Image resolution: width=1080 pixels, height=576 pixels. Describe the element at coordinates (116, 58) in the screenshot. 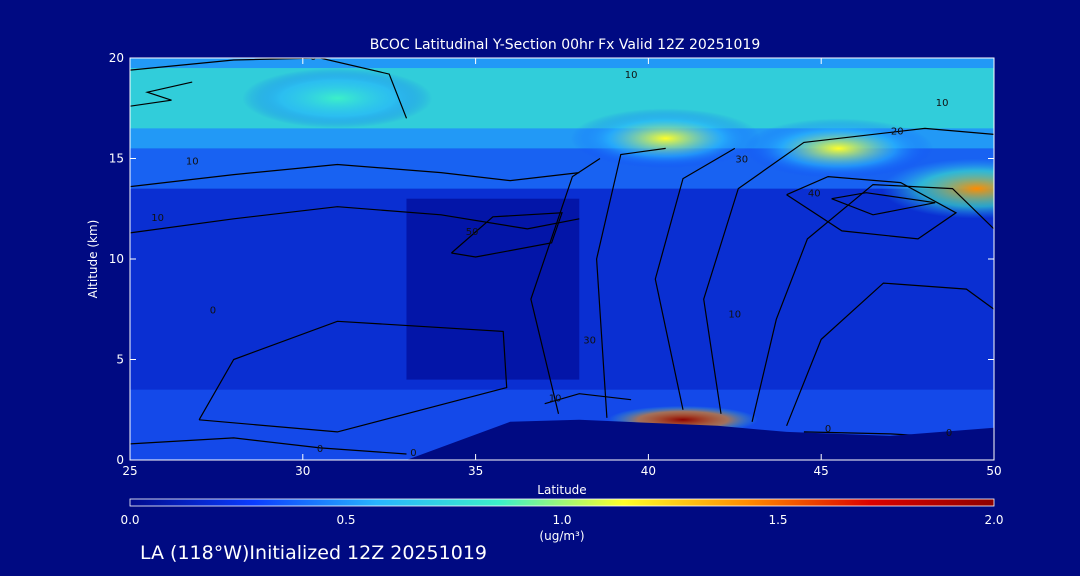

I see `y-tick-label: 20` at that location.